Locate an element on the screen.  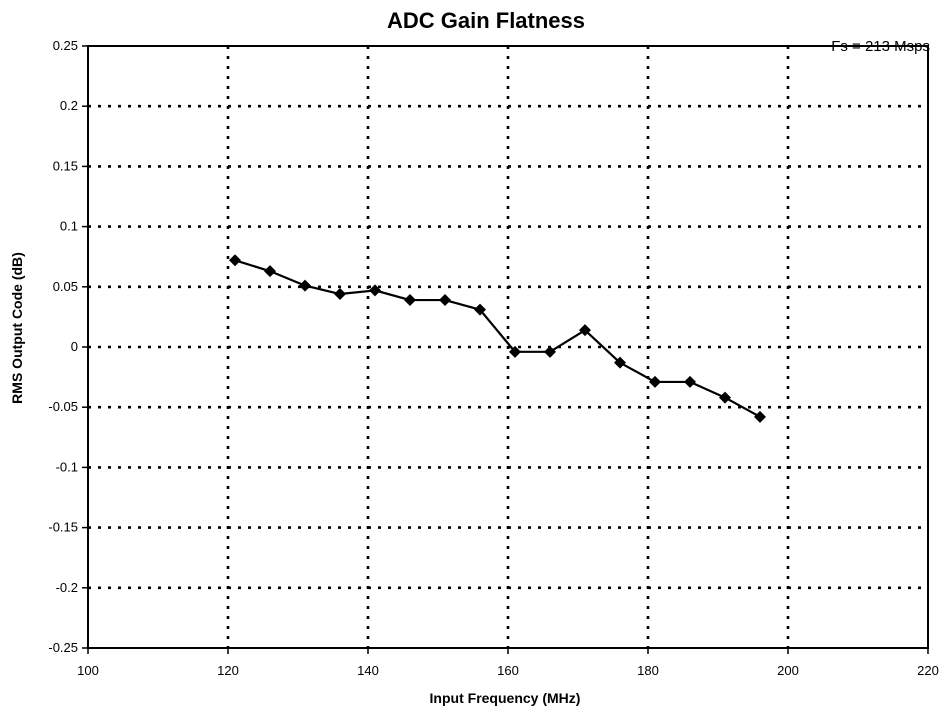
y-tick-label: 0.1 is located at coordinates (69, 226).